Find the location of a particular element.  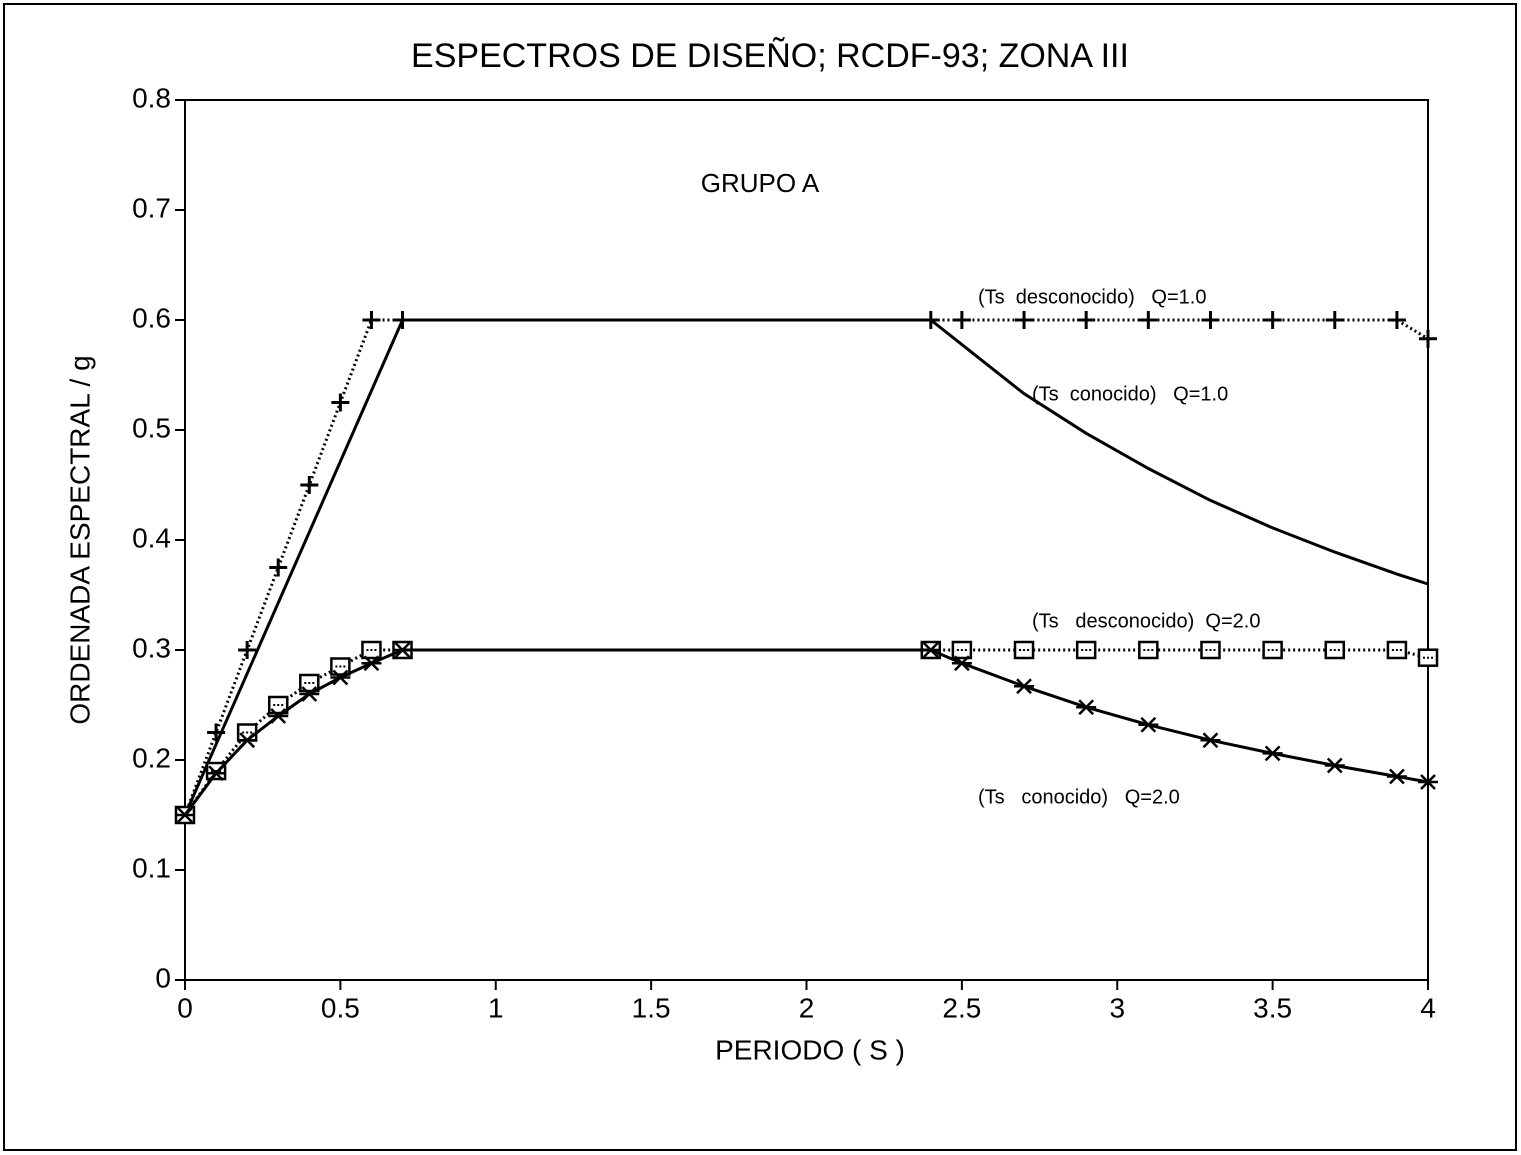

annotation: GRUPO A is located at coordinates (760, 183).